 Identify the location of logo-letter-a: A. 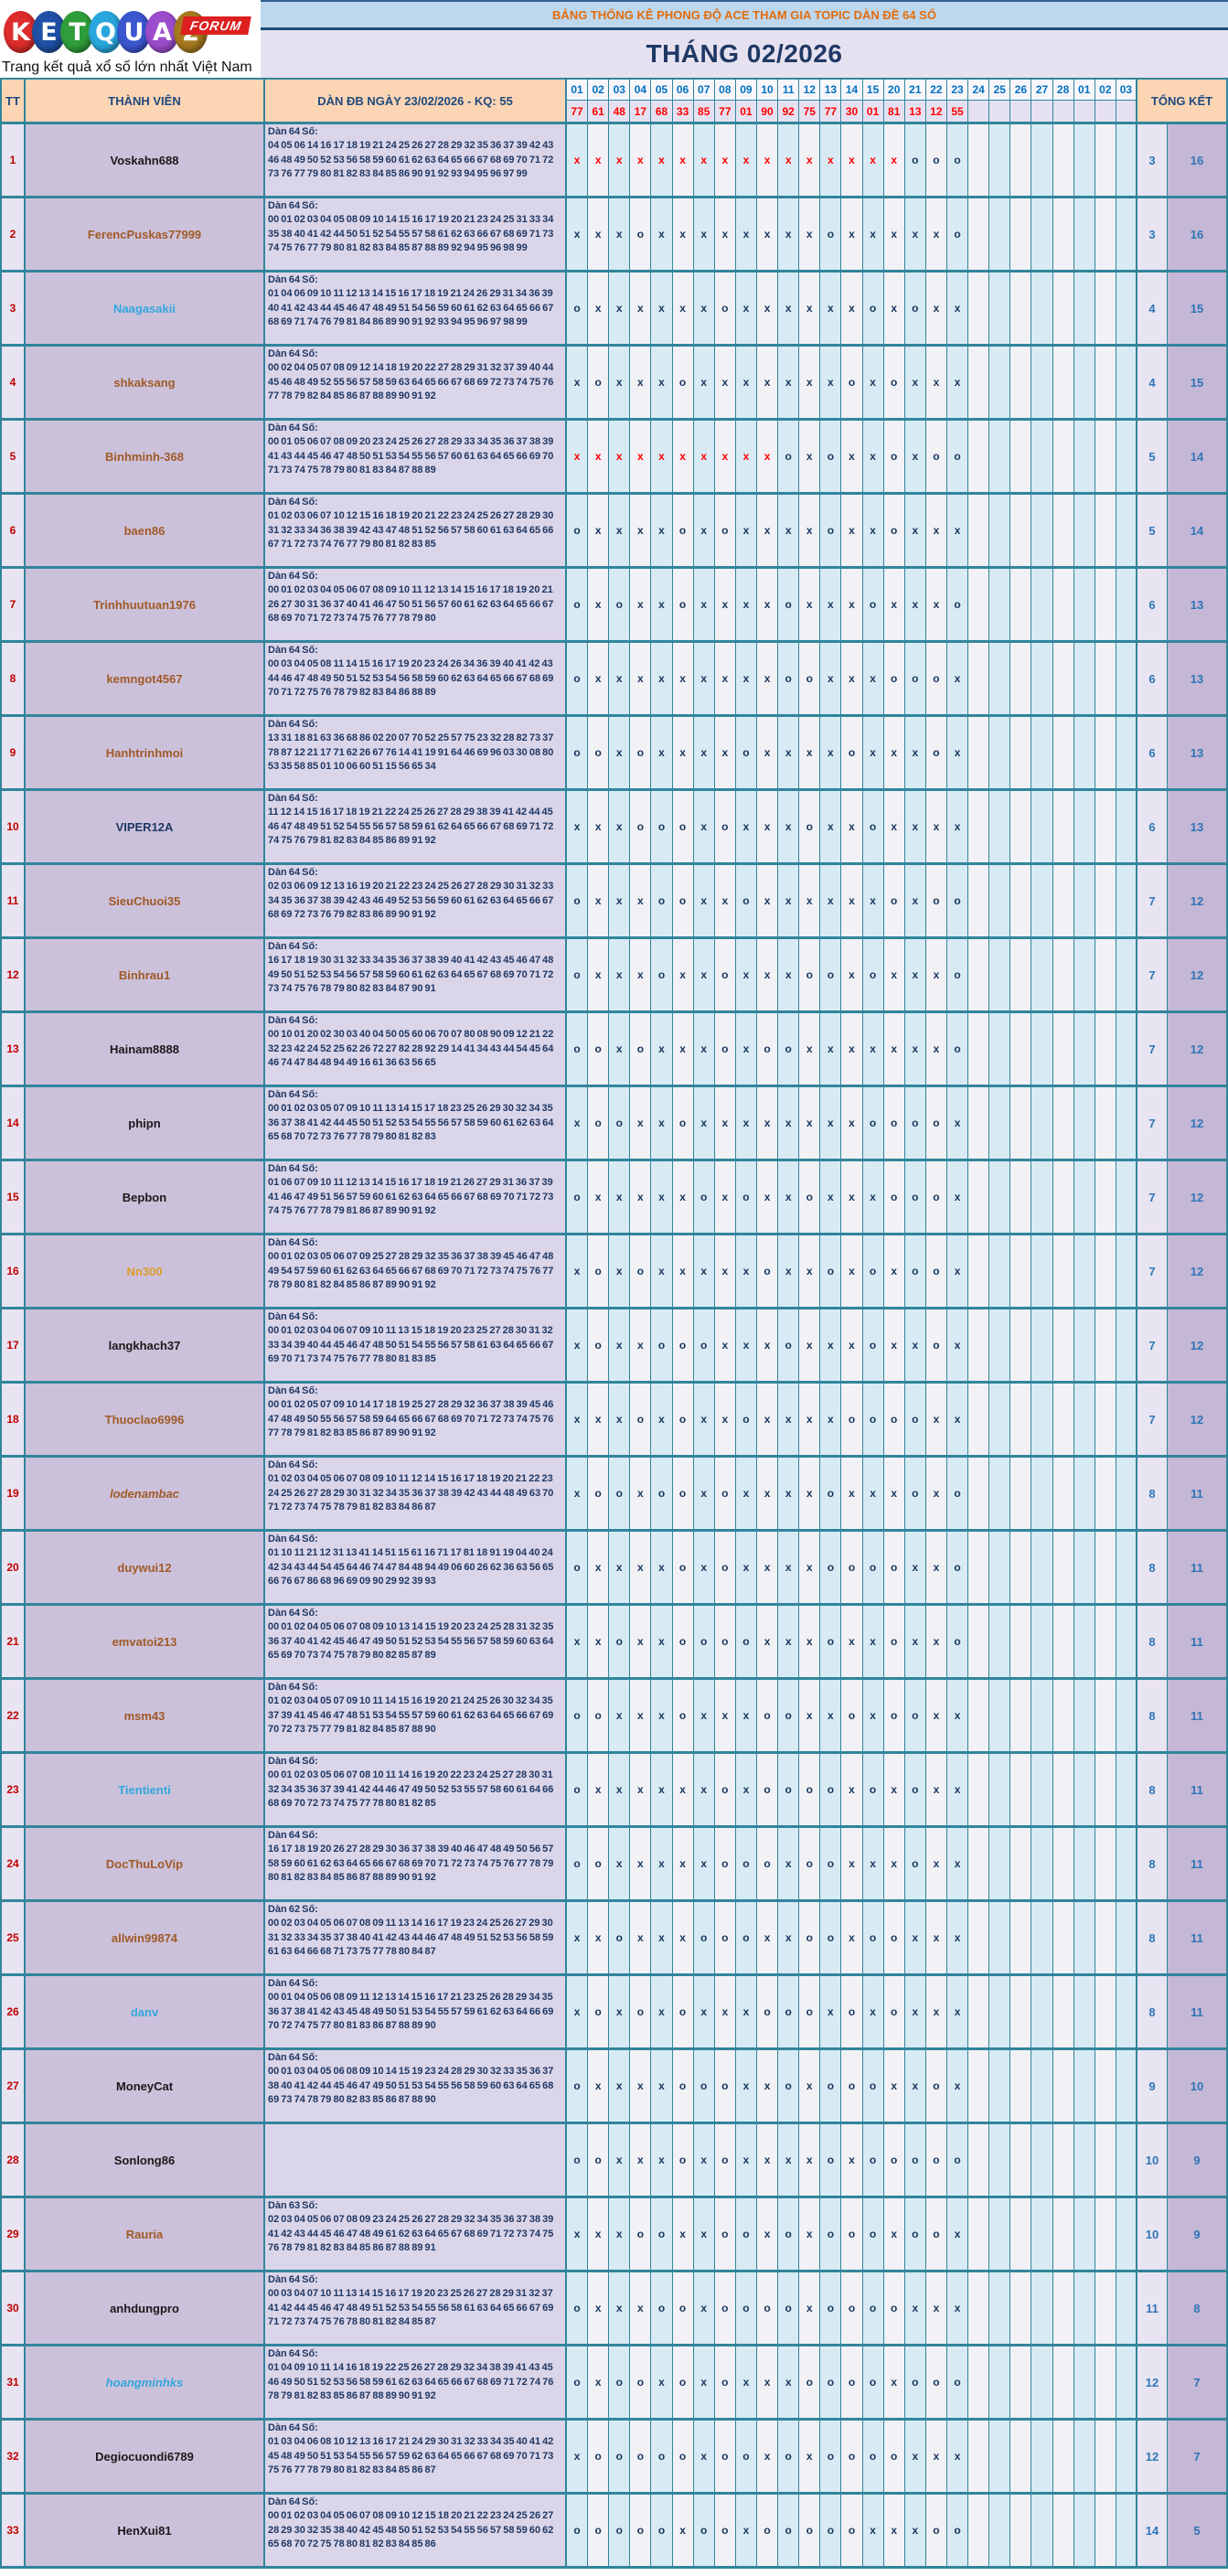
(162, 32).